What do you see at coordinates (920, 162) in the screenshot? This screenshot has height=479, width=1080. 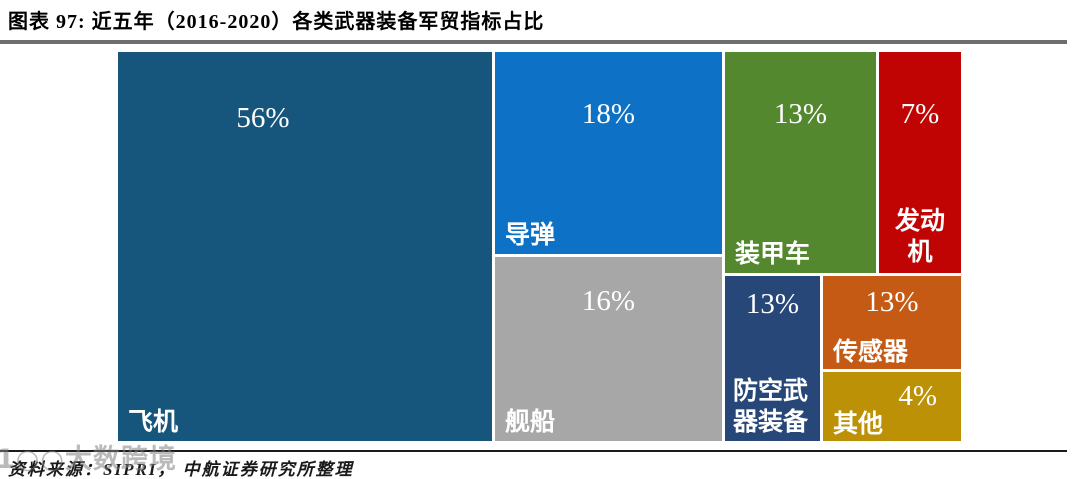 I see `treemap-block-engine: 7% 发动机` at bounding box center [920, 162].